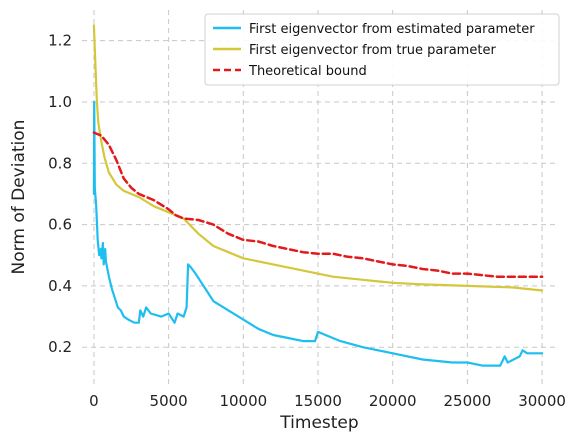 The width and height of the screenshot is (580, 441). Describe the element at coordinates (60, 194) in the screenshot. I see `y-tick-labels: 0.2 0.4 0.6 0.8 1.0 1.2` at that location.